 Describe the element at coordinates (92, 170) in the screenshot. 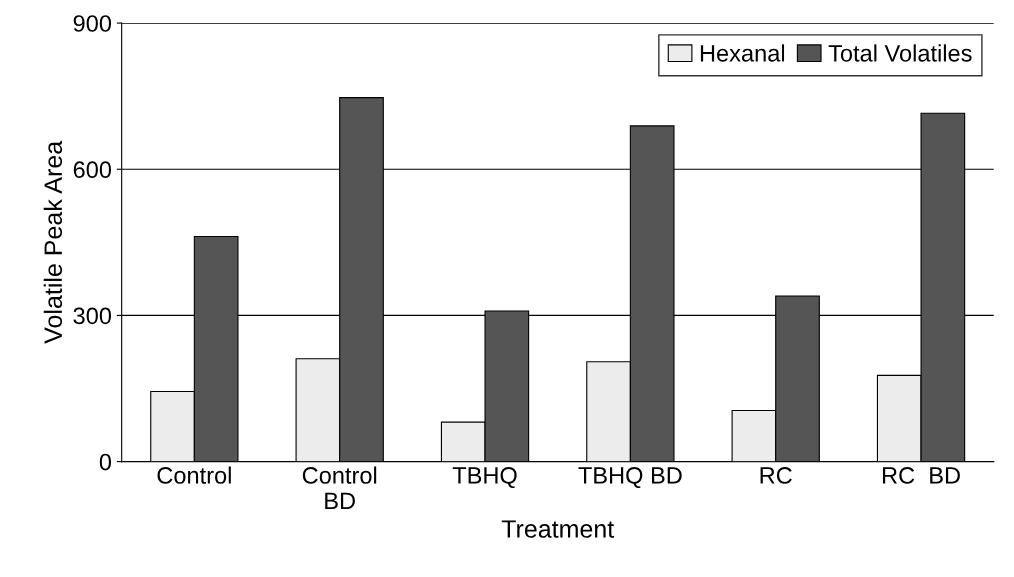

I see `y-tick-label: 600` at that location.